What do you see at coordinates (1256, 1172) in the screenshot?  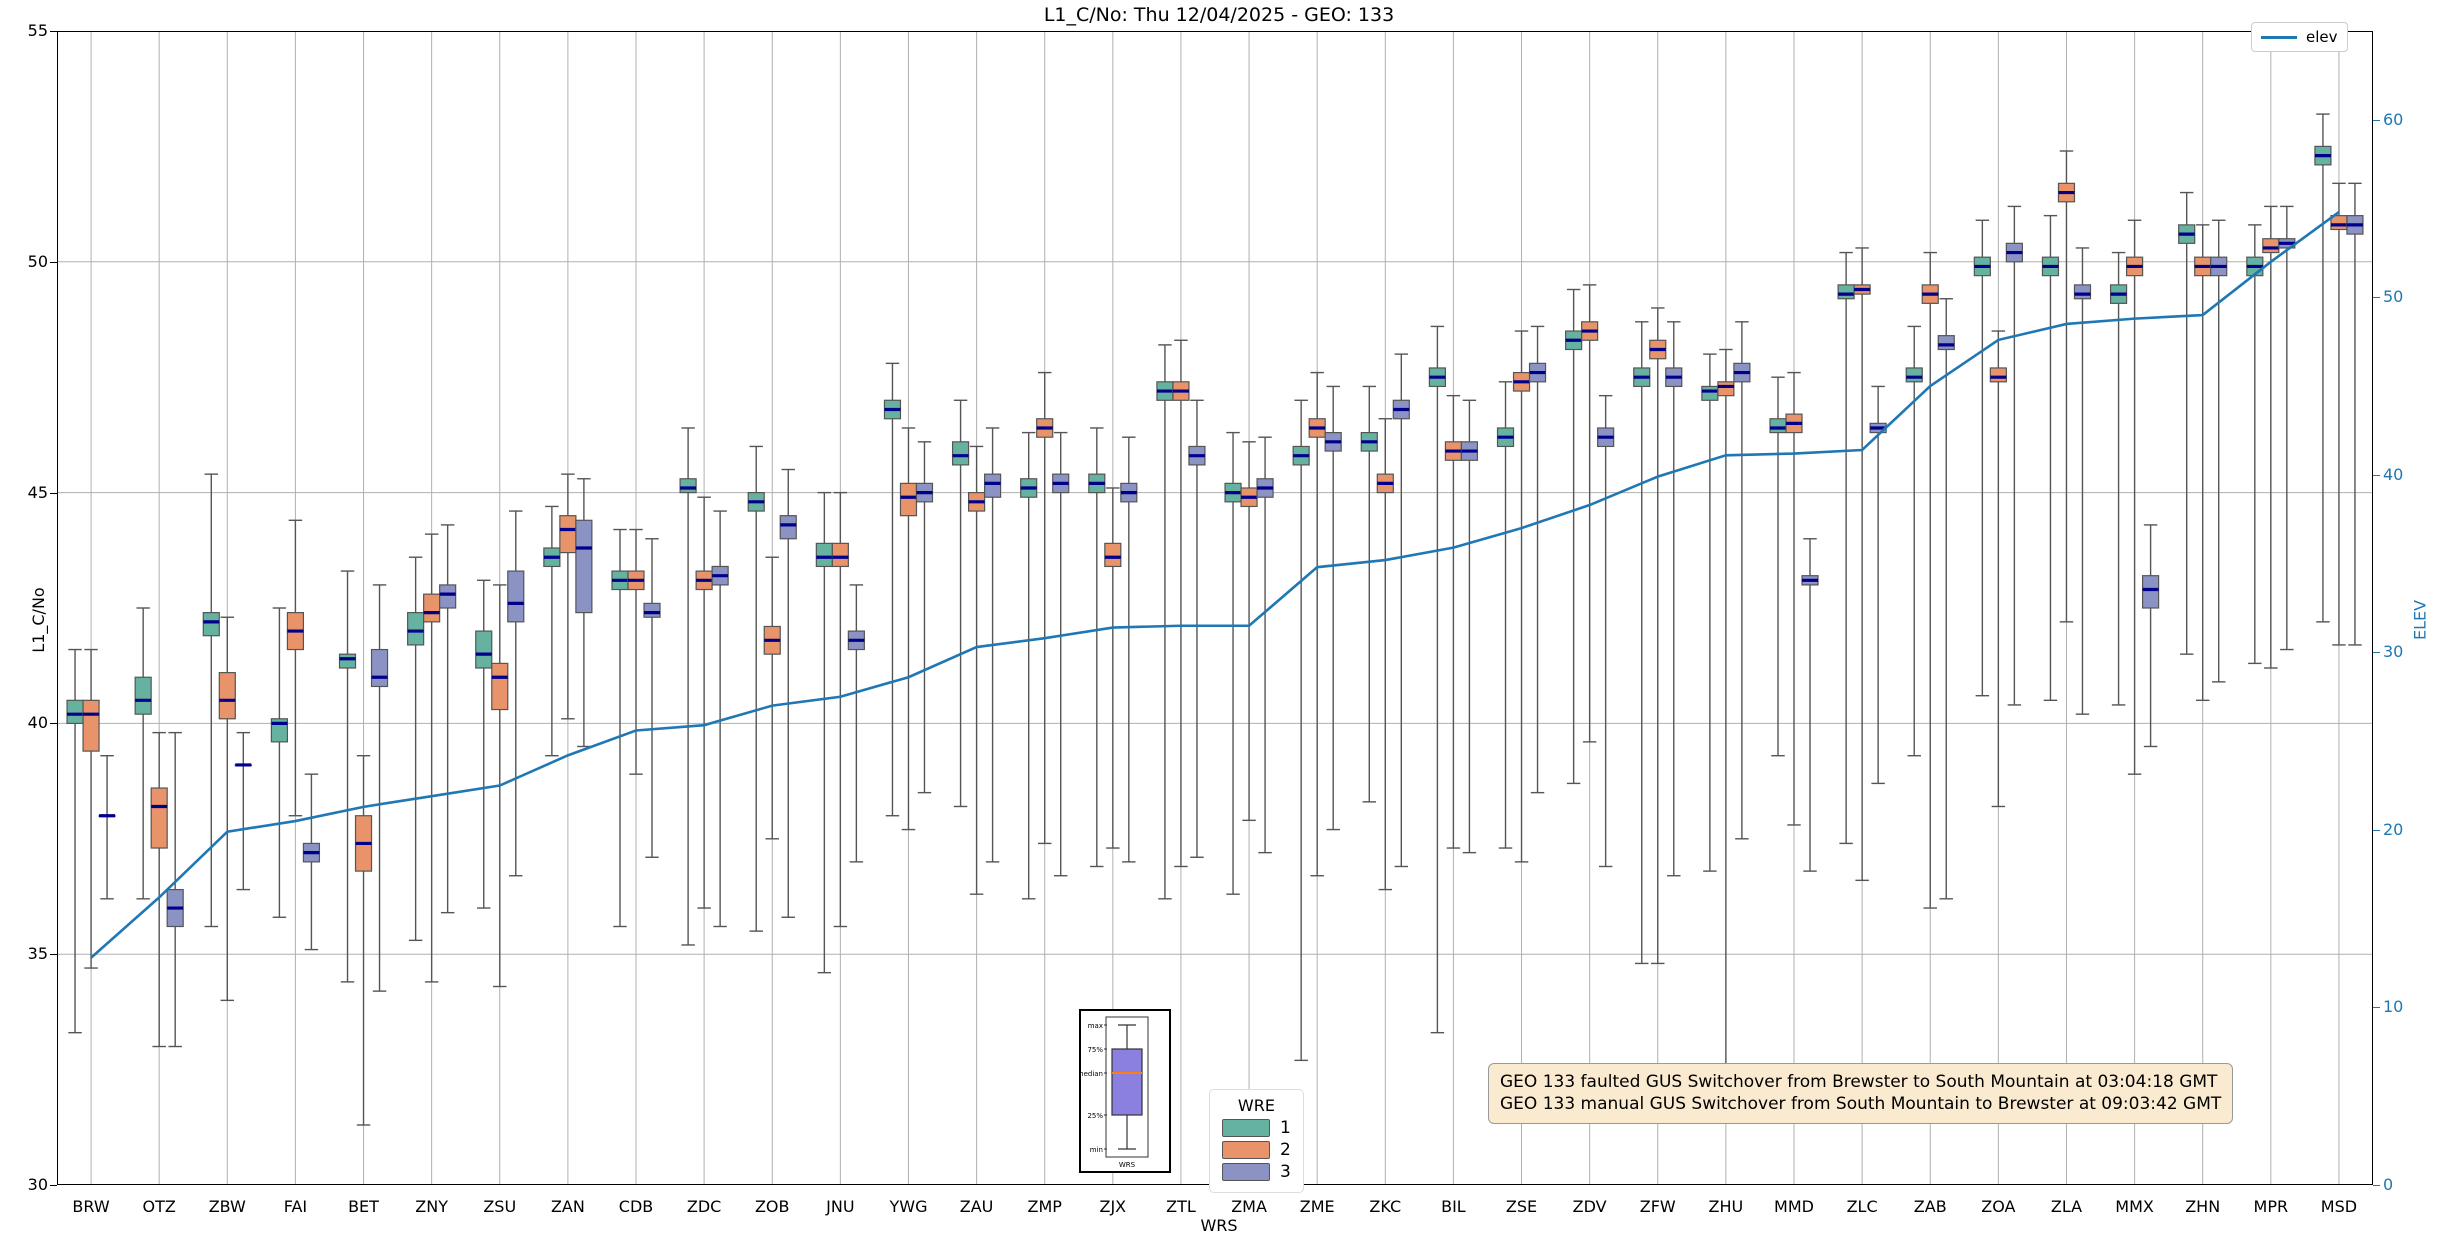 I see `wre-legend-item-3: 3` at bounding box center [1256, 1172].